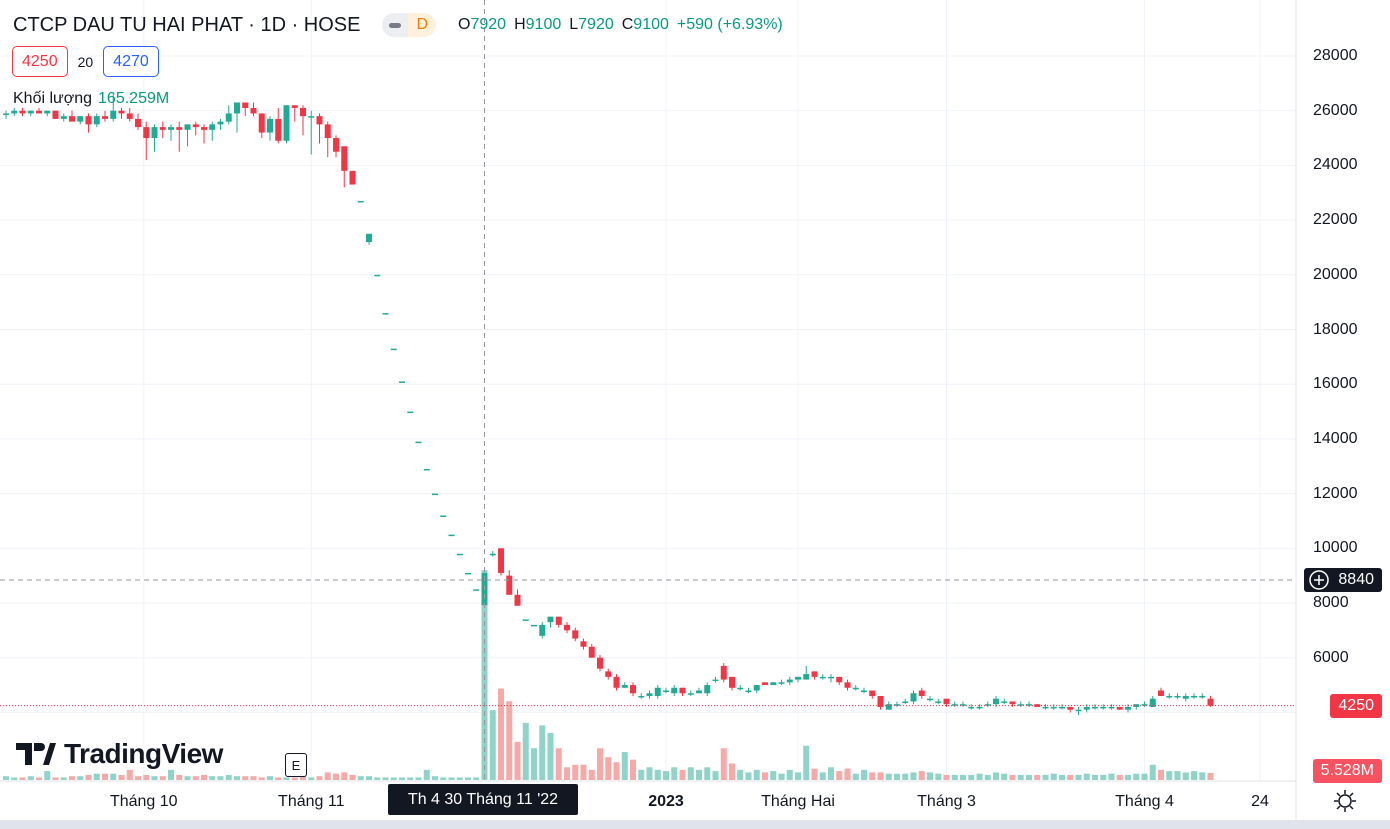  What do you see at coordinates (409, 25) in the screenshot?
I see `market-status-pill: D` at bounding box center [409, 25].